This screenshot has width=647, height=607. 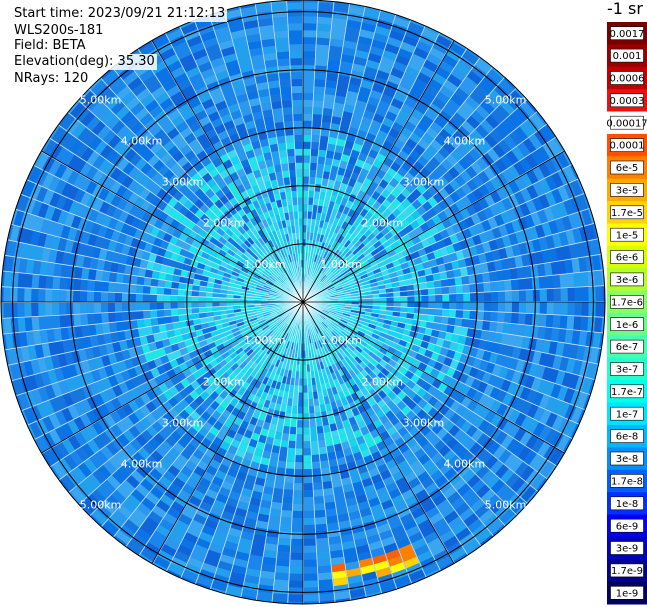 I want to click on range-label: 5.00km, so click(x=101, y=505).